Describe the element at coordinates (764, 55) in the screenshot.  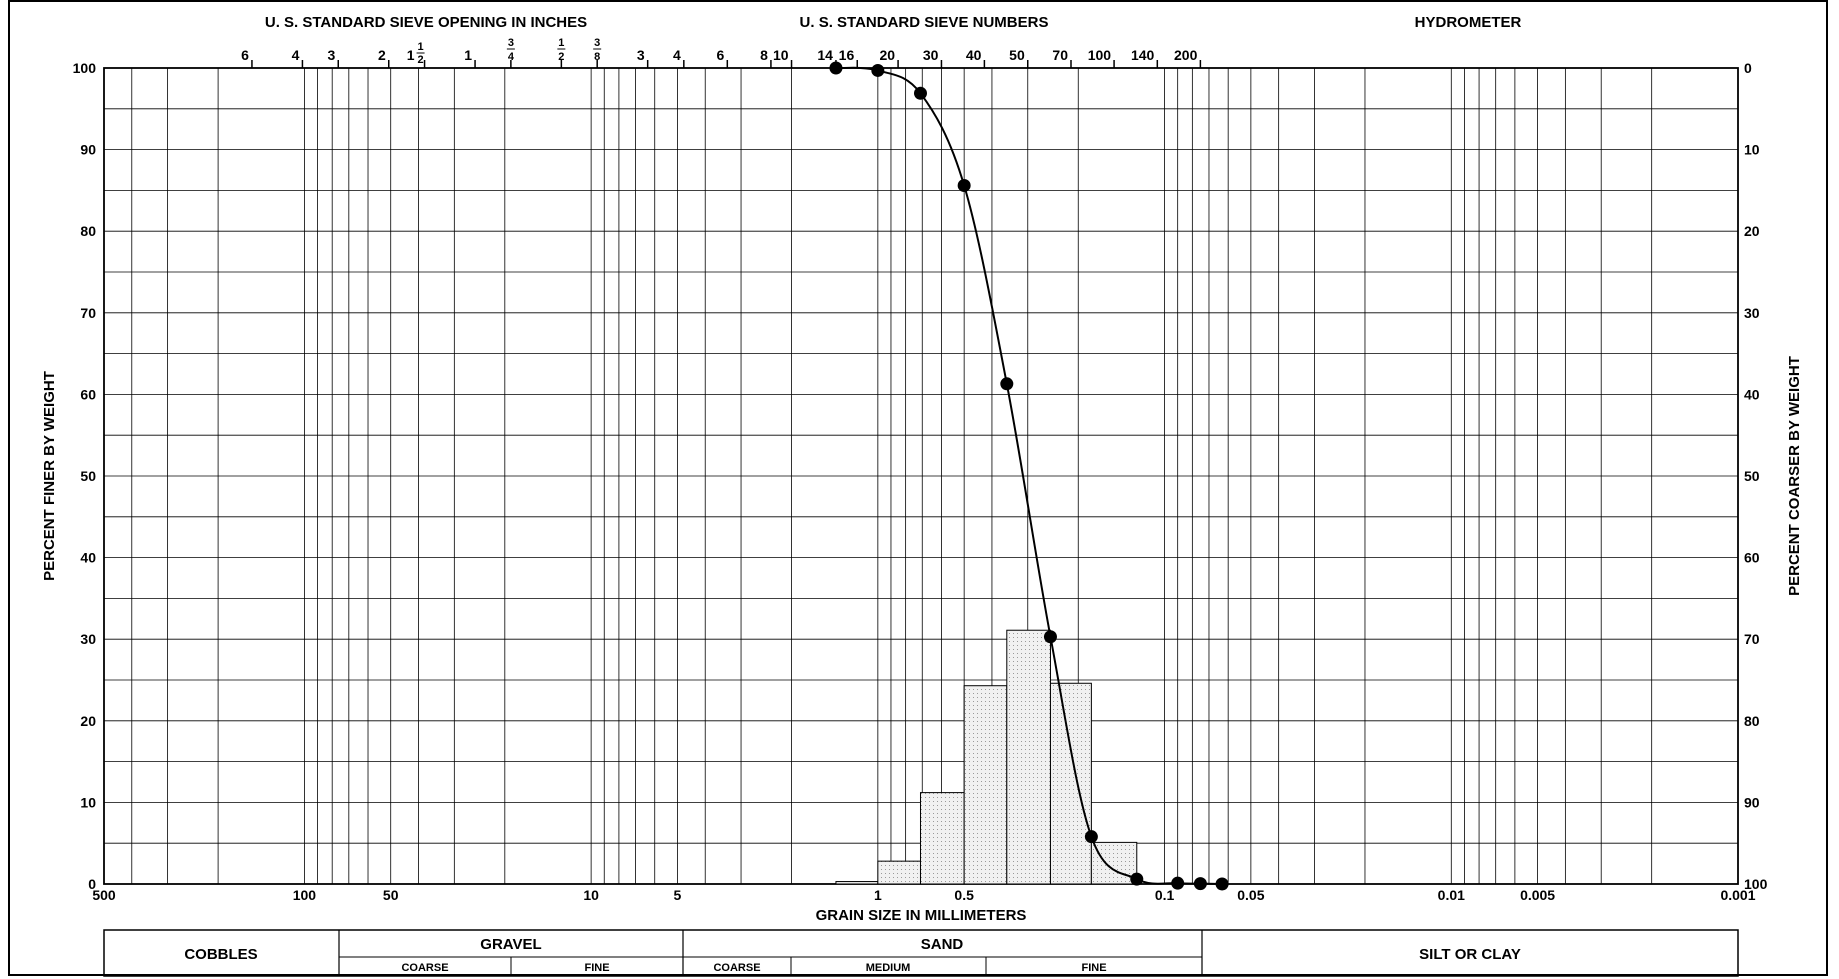
I see `sieve-number-label: 8` at that location.